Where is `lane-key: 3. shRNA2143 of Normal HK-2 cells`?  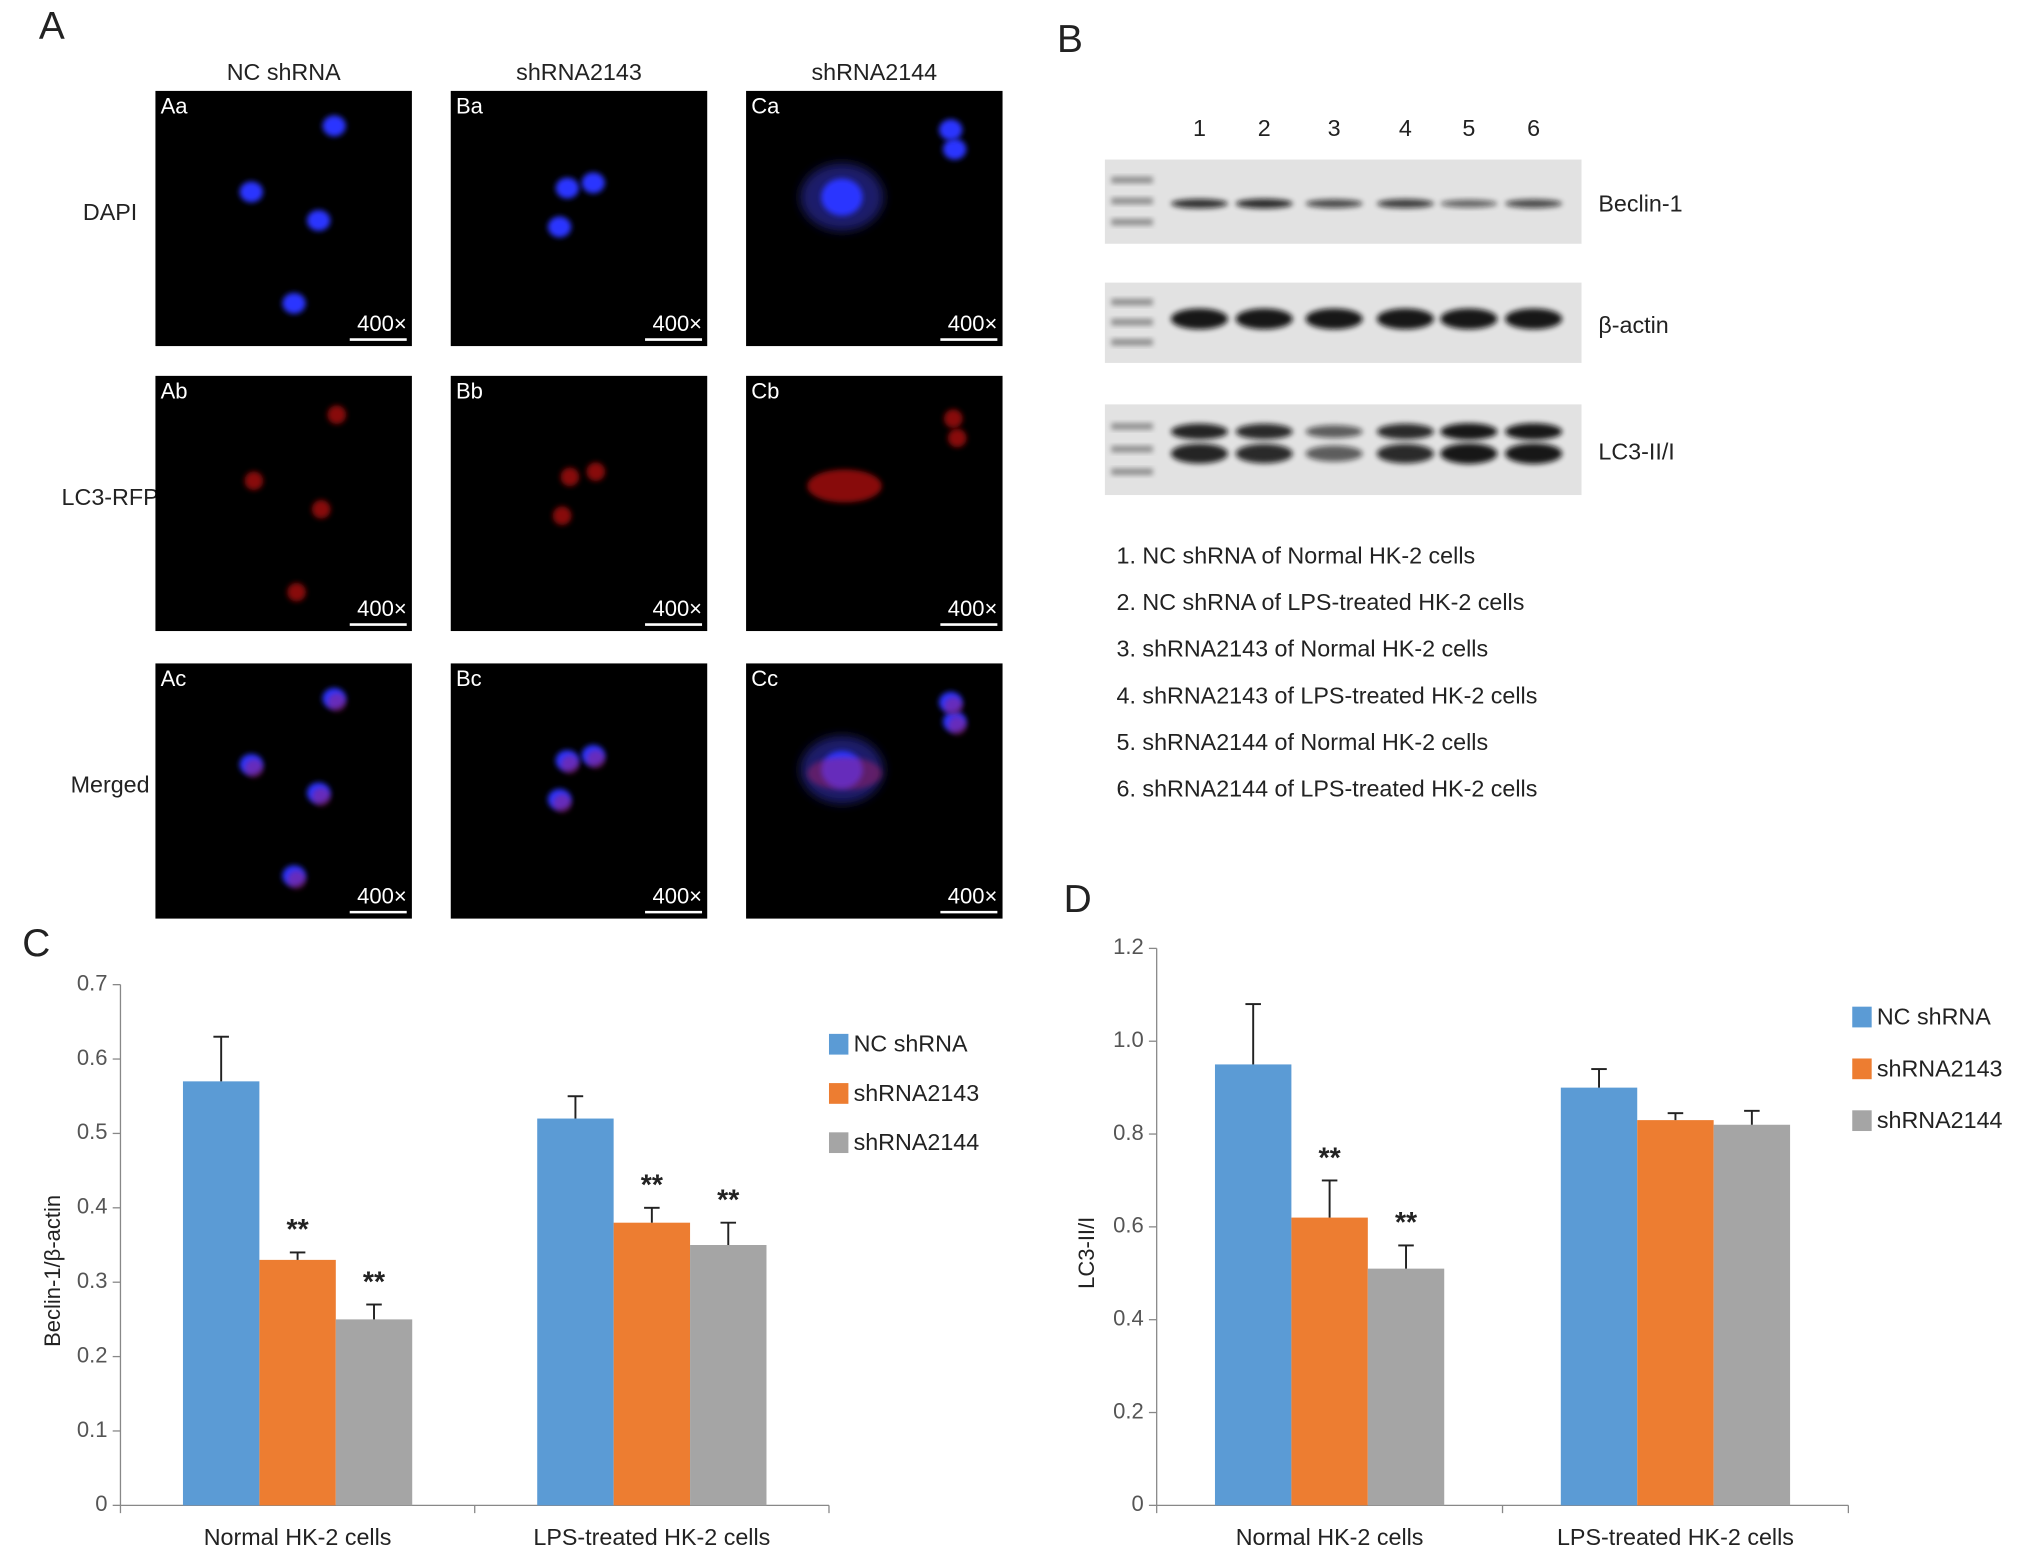 lane-key: 3. shRNA2143 of Normal HK-2 cells is located at coordinates (1303, 649).